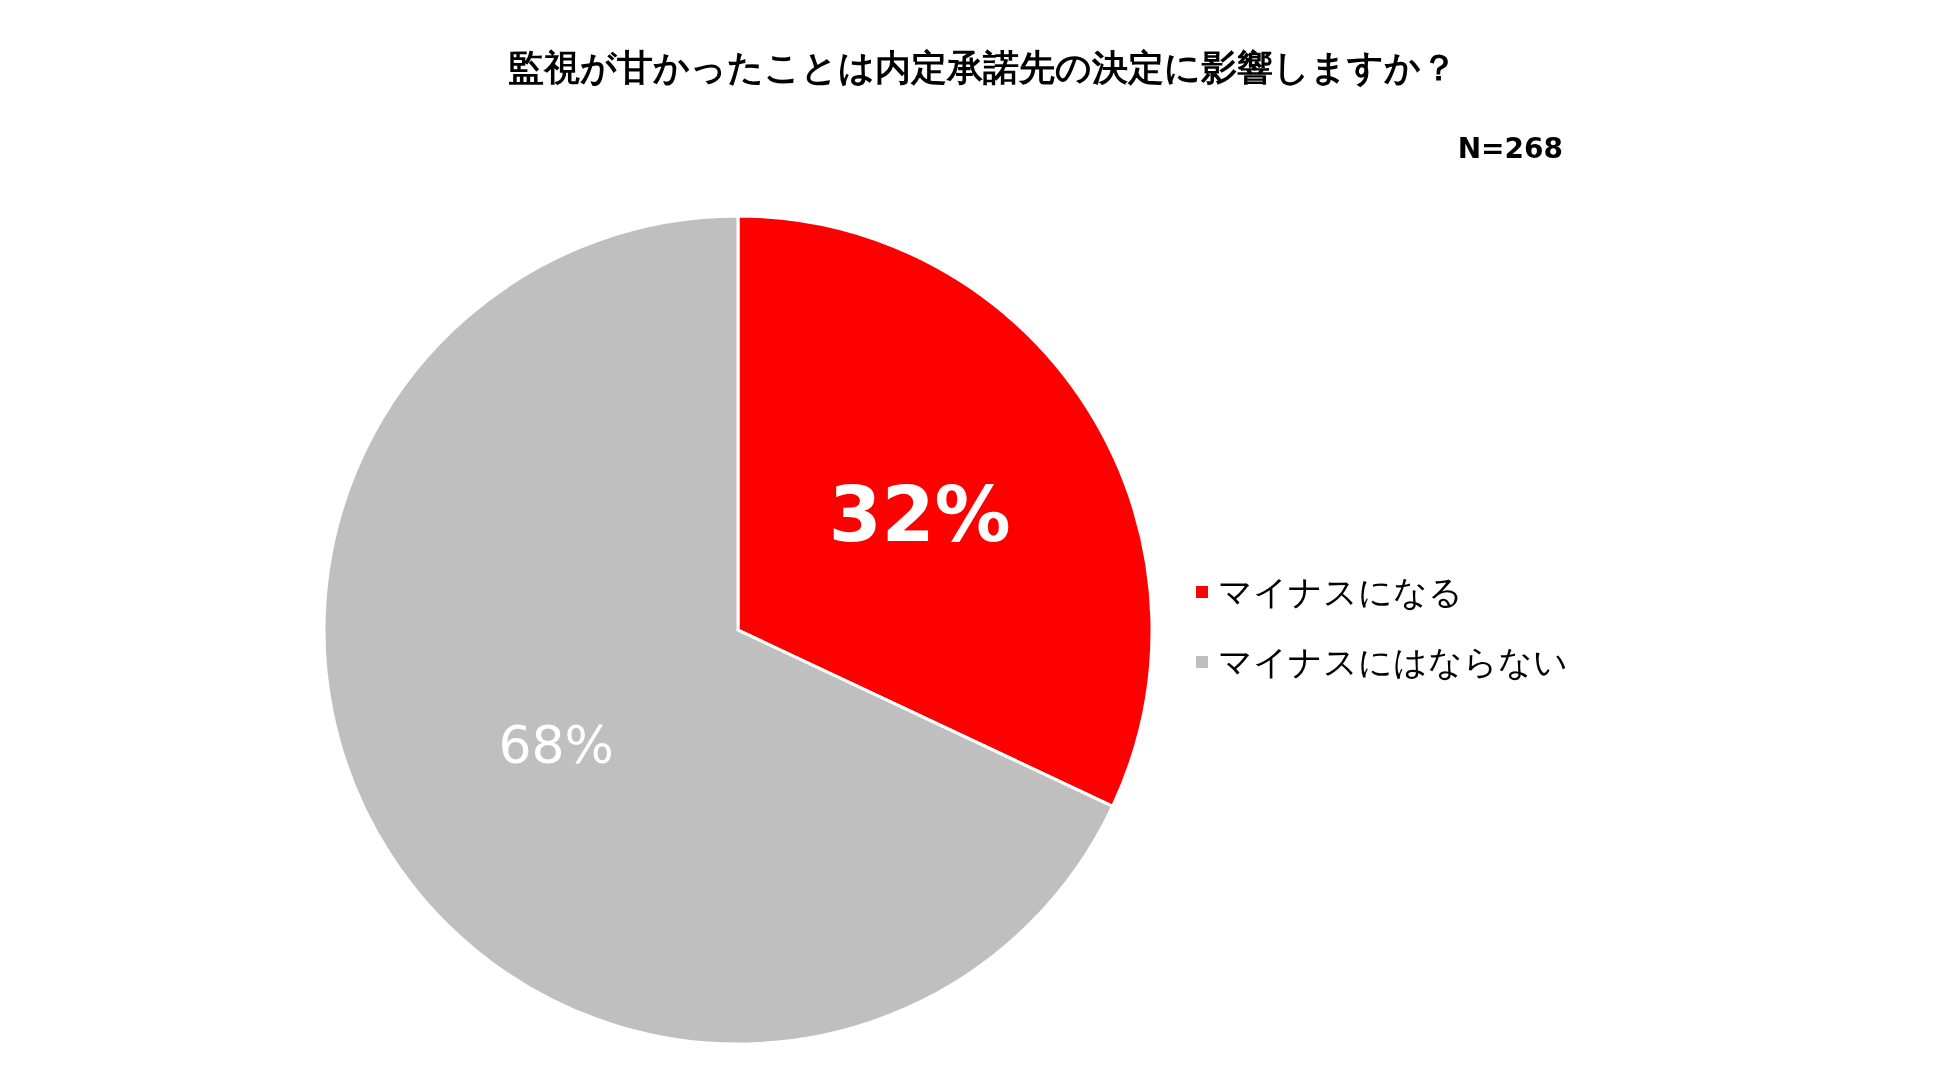 This screenshot has height=1079, width=1950. Describe the element at coordinates (556, 745) in the screenshot. I see `data-label: 68%` at that location.